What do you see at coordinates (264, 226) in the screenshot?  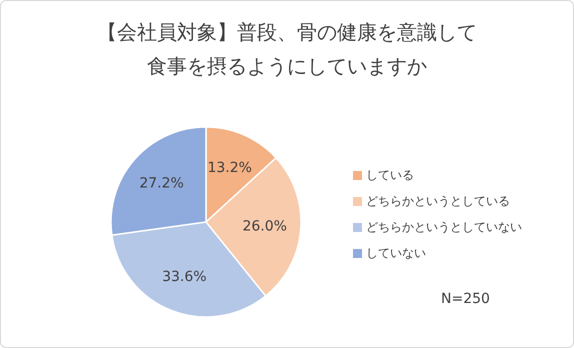 I see `data-label: 26.0%` at bounding box center [264, 226].